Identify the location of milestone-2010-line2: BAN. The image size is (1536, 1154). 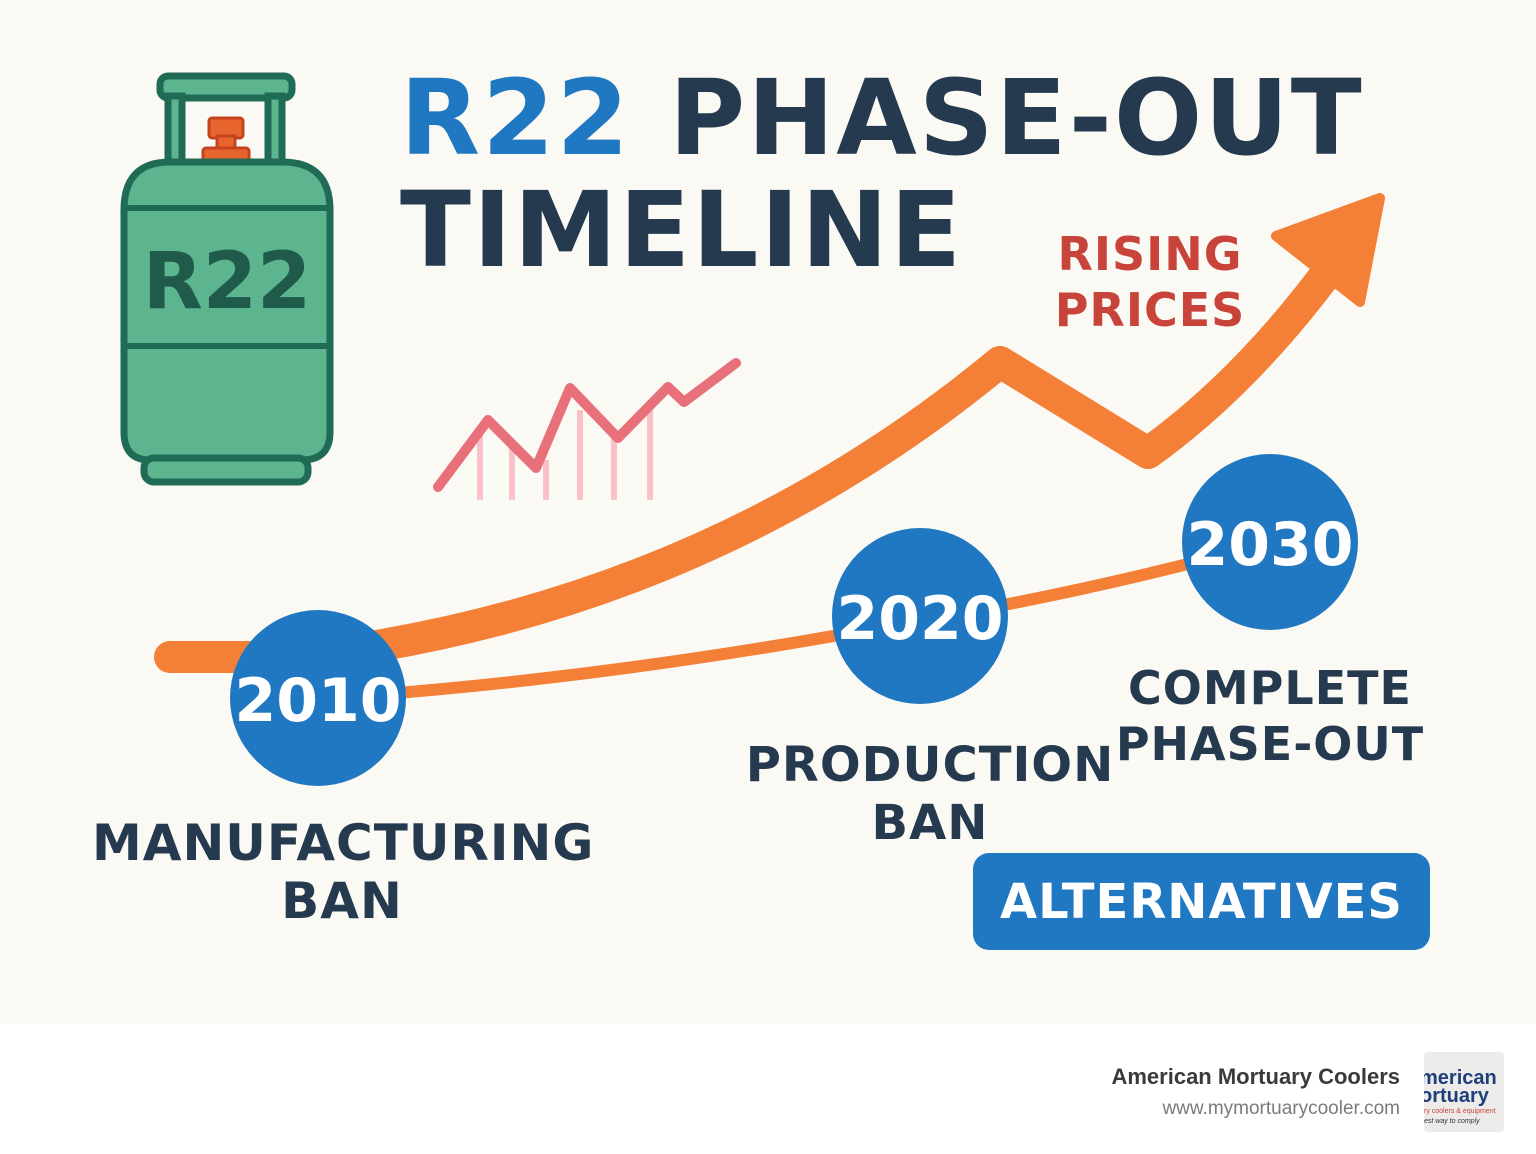
(342, 901).